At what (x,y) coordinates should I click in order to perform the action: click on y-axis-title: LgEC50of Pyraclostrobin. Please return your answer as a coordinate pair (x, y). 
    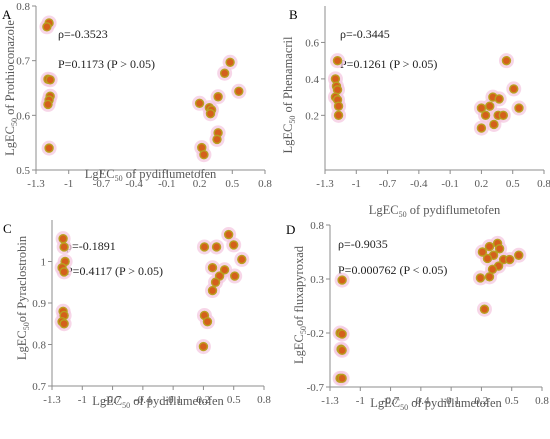
    Looking at the image, I should click on (23, 297).